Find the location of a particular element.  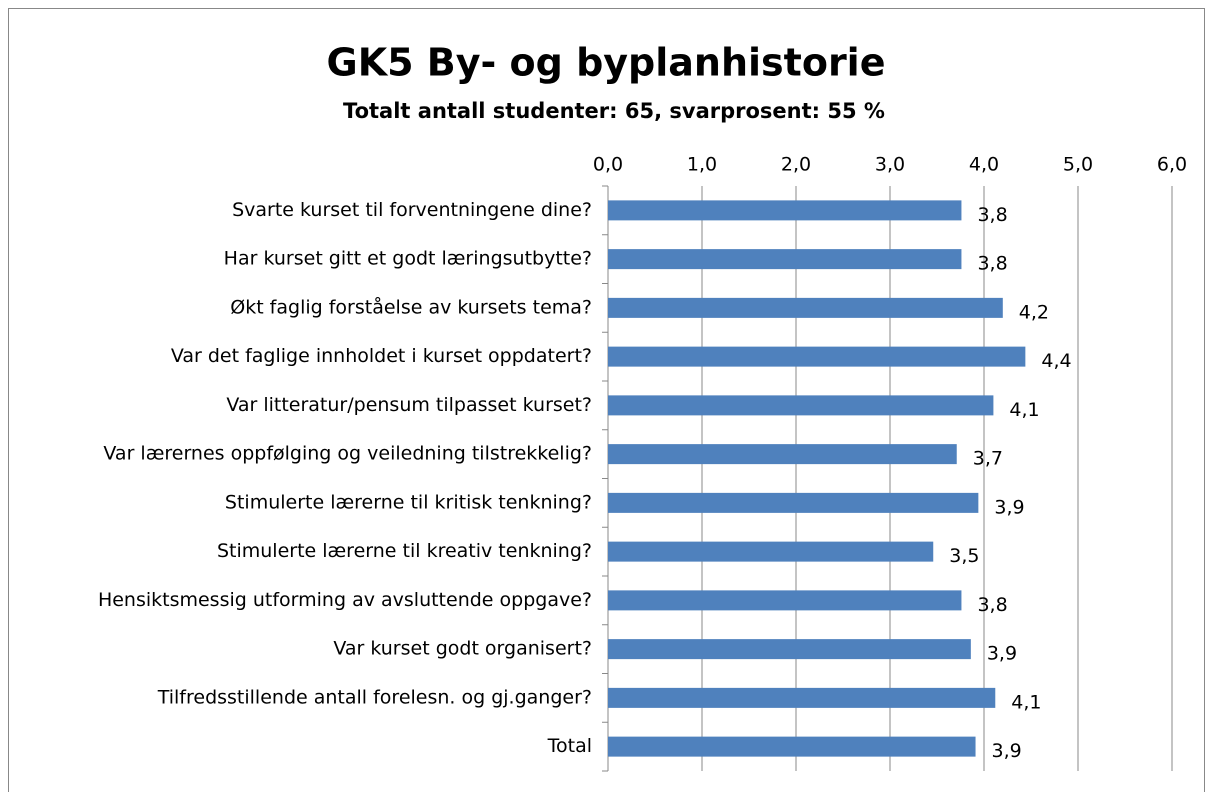

x-tick-label: 0,0 is located at coordinates (608, 165).